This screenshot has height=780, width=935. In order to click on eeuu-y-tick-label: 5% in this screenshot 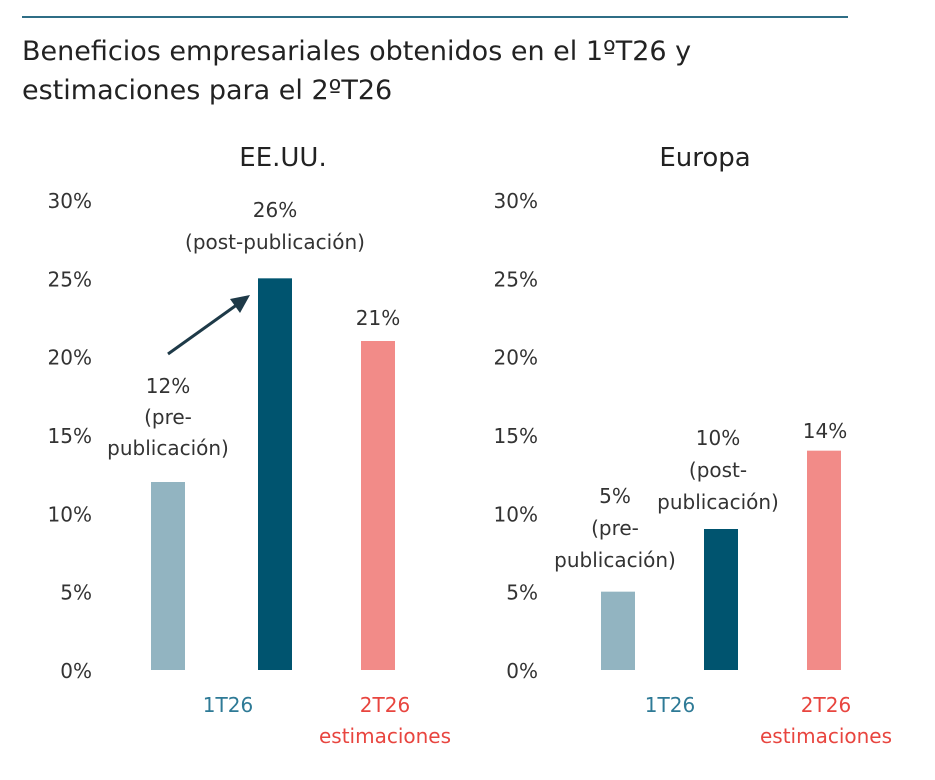, I will do `click(76, 593)`.